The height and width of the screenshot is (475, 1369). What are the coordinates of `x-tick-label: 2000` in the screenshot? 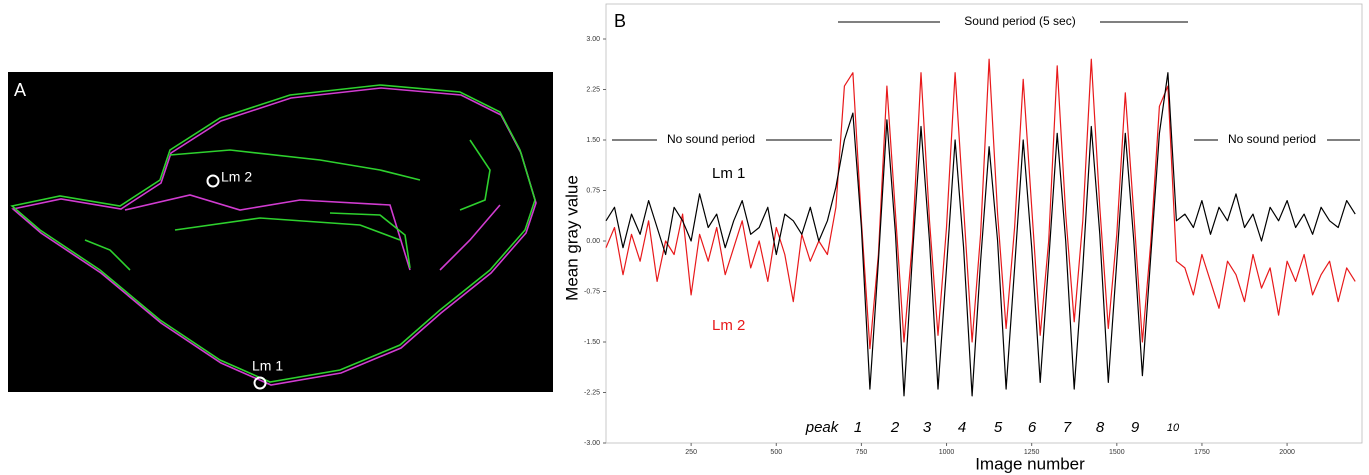 It's located at (1287, 452).